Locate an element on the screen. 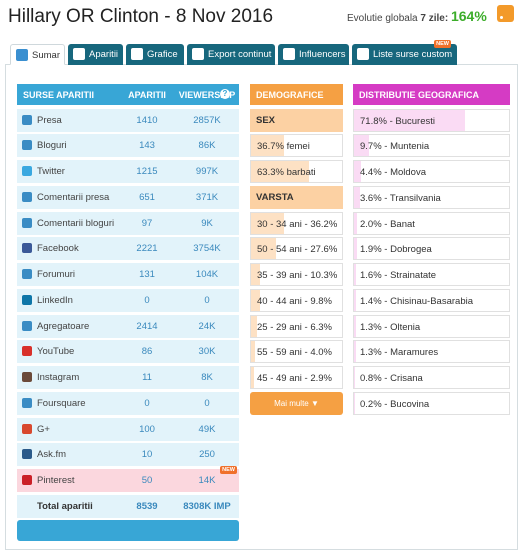 The height and width of the screenshot is (551, 524). source-row: Foursquare 0 0 is located at coordinates (128, 403).